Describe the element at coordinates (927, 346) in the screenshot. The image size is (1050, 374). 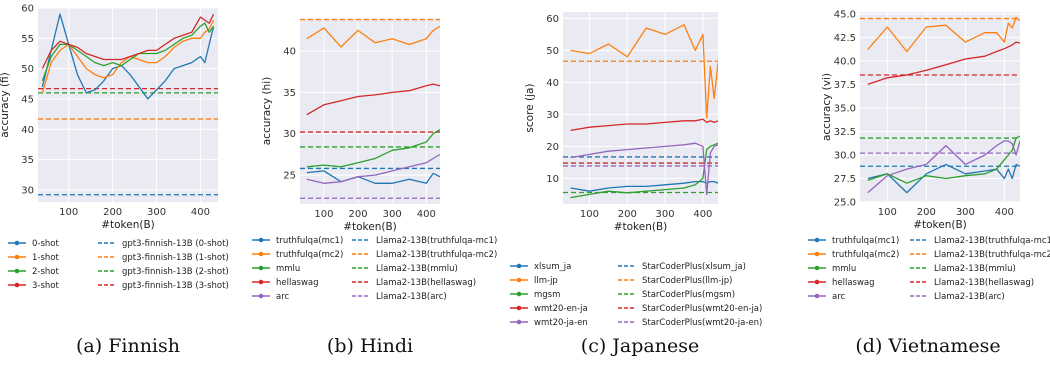
I see `panel-caption: (d) Vietnamese` at that location.